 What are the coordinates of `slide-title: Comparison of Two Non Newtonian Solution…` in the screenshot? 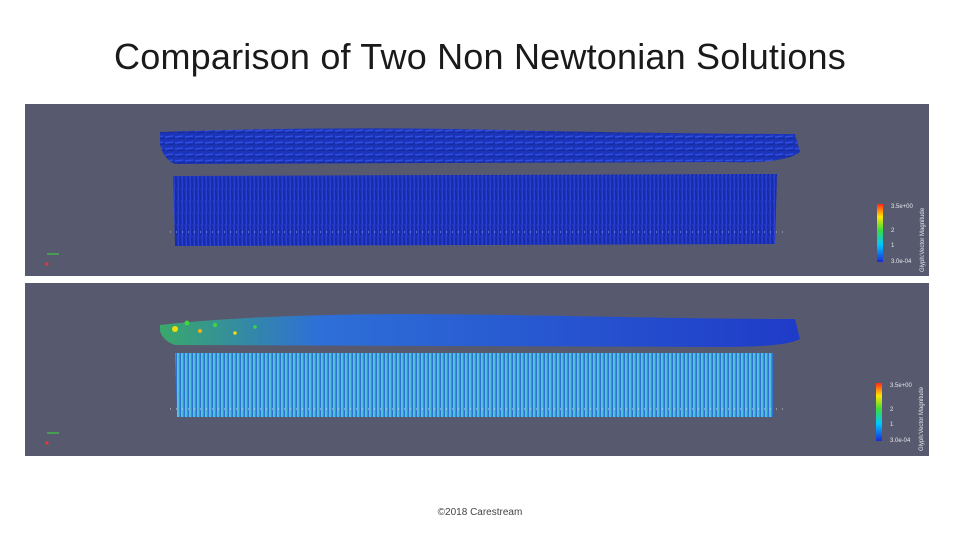 It's located at (480, 56).